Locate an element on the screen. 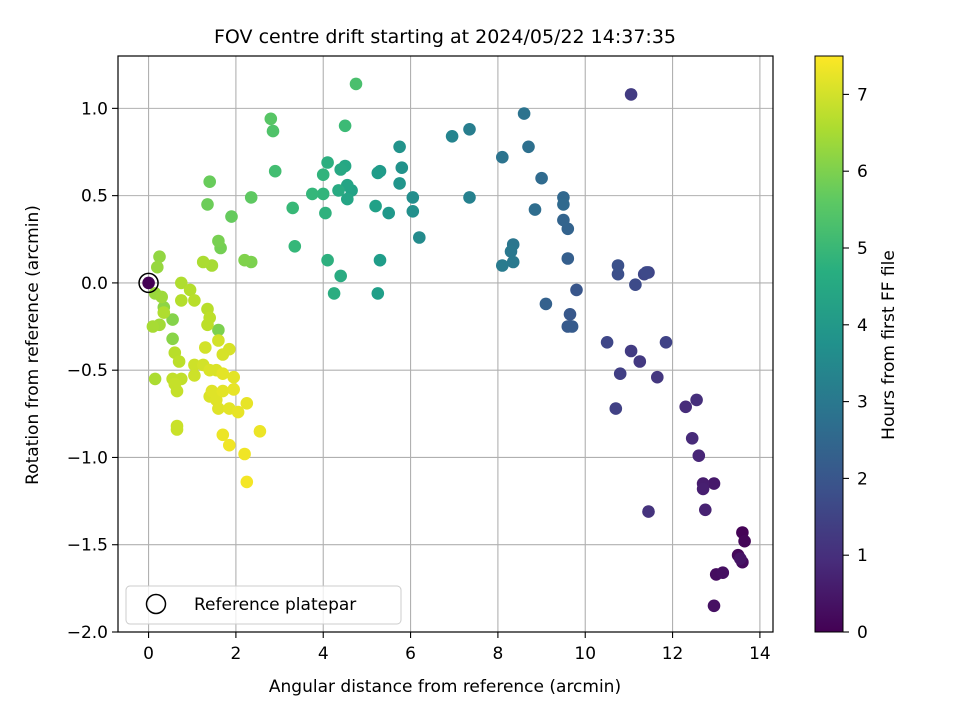  y-tick-label: −0.5 is located at coordinates (87, 371).